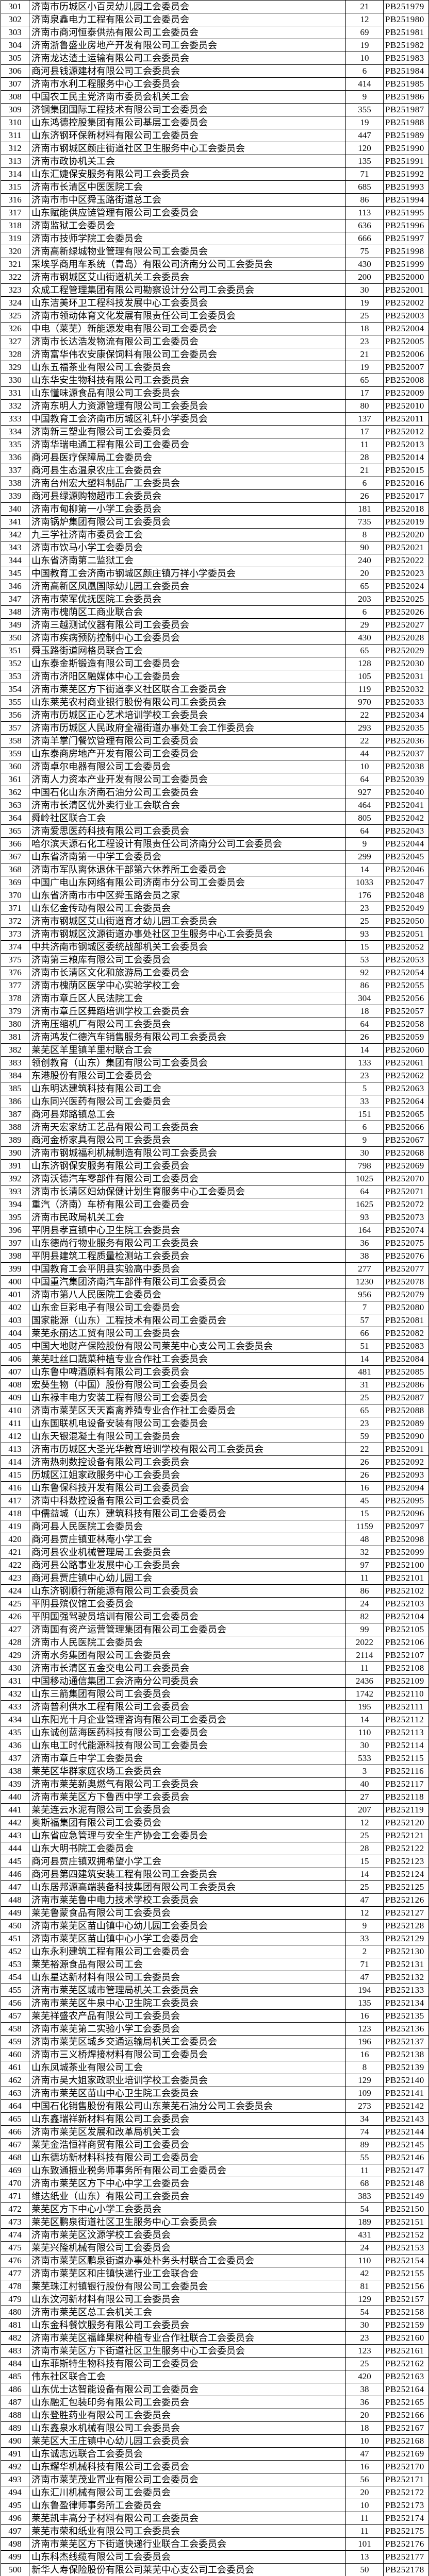 This screenshot has width=429, height=2576. I want to click on member-count-cell: 68, so click(365, 2183).